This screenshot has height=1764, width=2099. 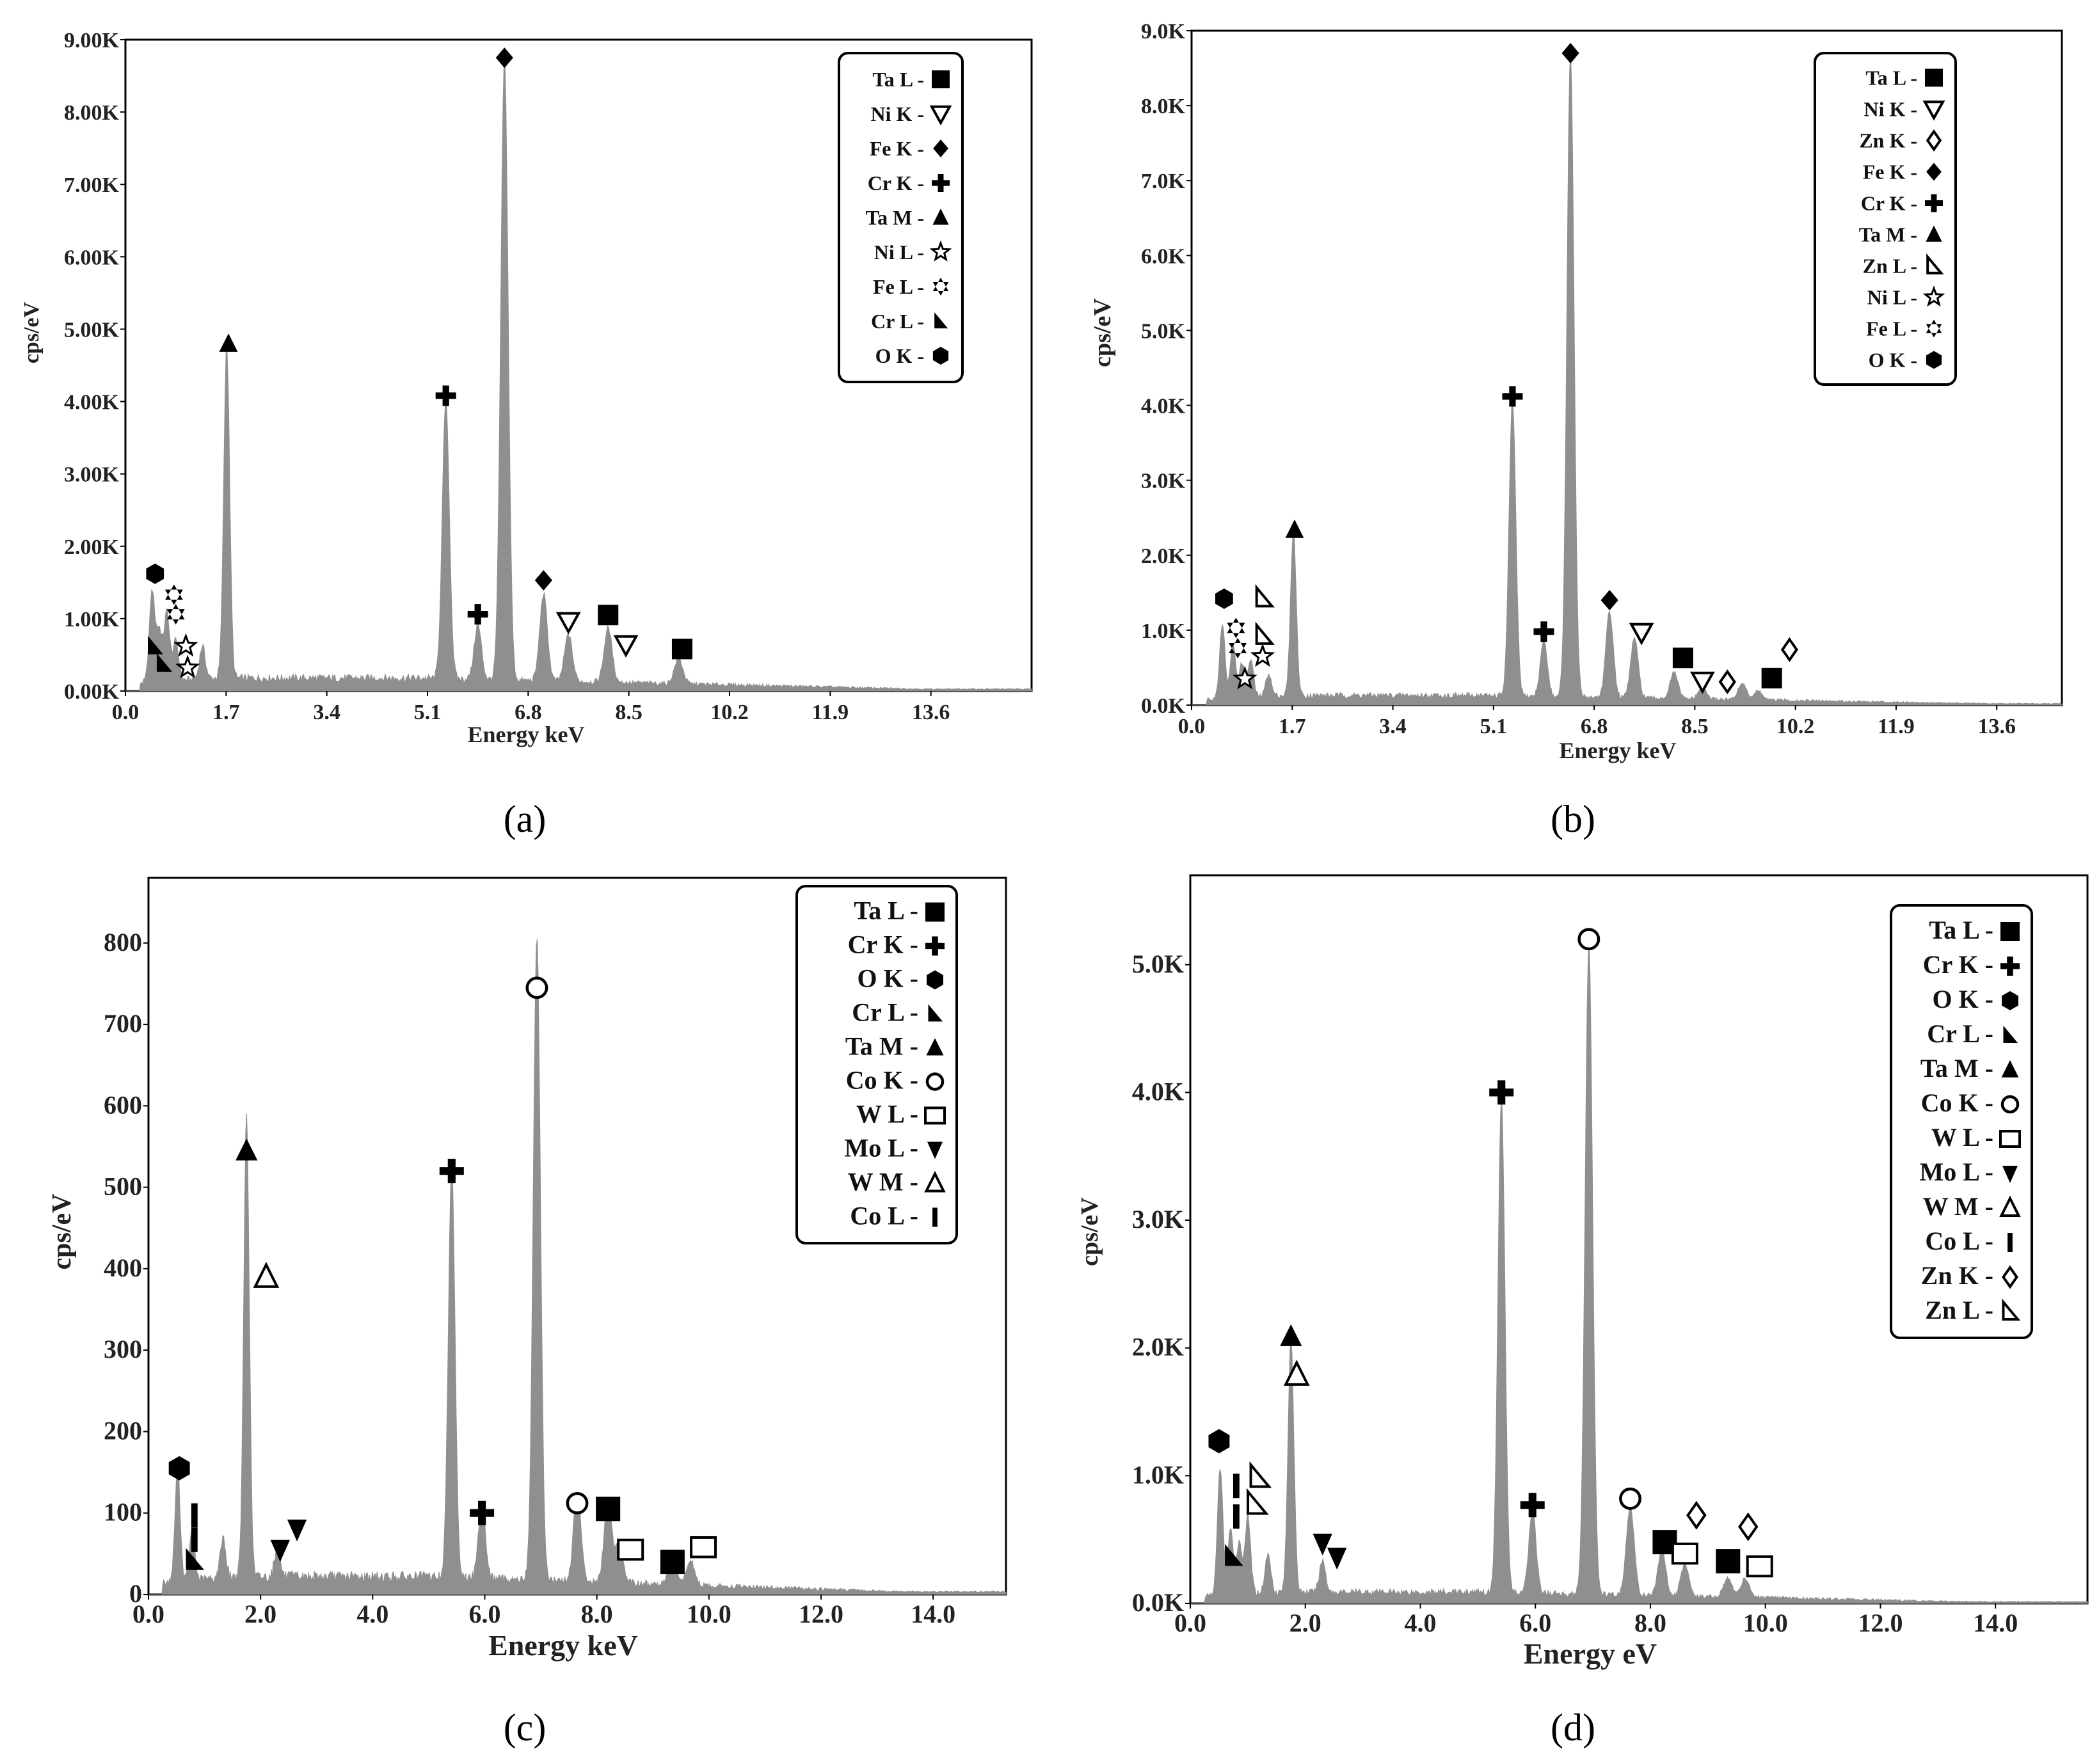 I want to click on legend-symbol-tridownf, so click(x=2010, y=1174).